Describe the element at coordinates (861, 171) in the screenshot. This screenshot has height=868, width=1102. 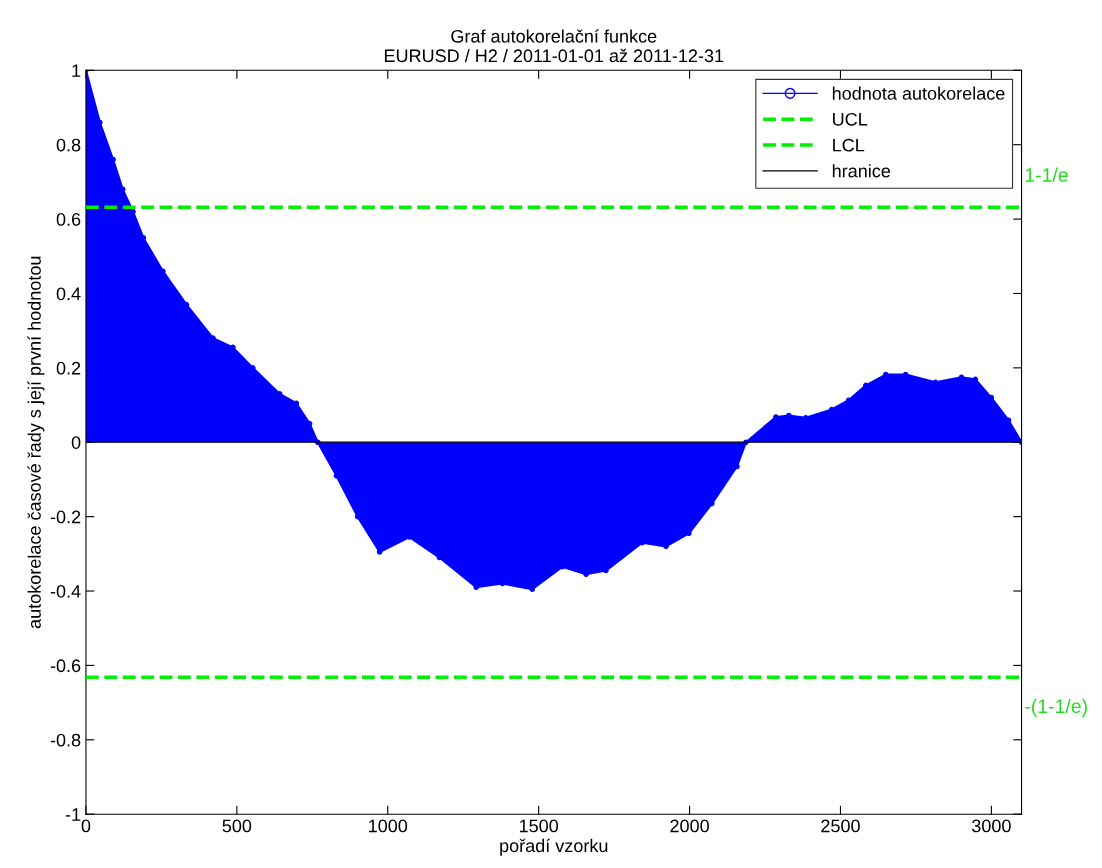
I see `legend-label: hranice` at that location.